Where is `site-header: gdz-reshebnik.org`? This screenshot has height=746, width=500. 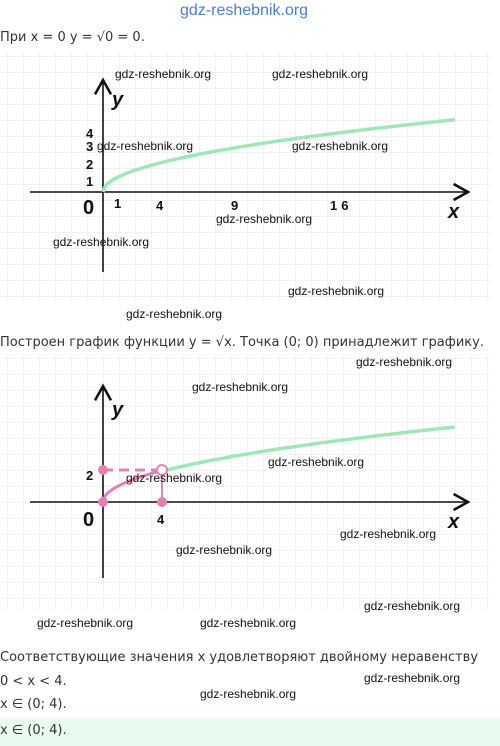 site-header: gdz-reshebnik.org is located at coordinates (244, 10).